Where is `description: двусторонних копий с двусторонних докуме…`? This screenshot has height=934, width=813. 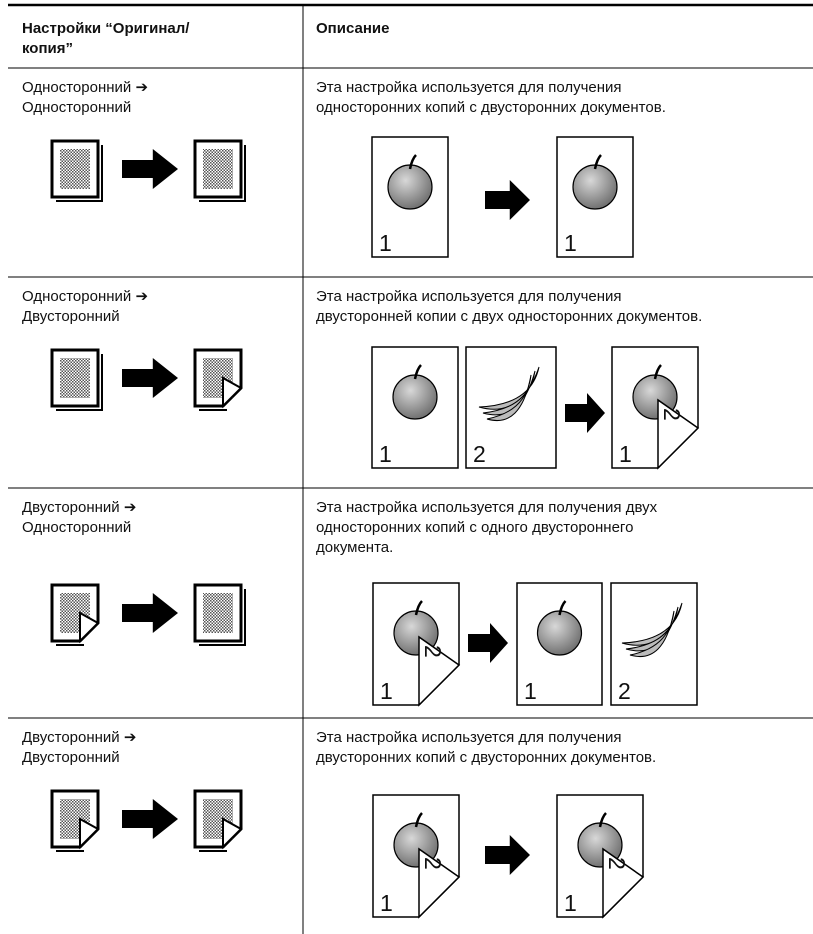 description: двусторонних копий с двусторонних докуме… is located at coordinates (486, 757).